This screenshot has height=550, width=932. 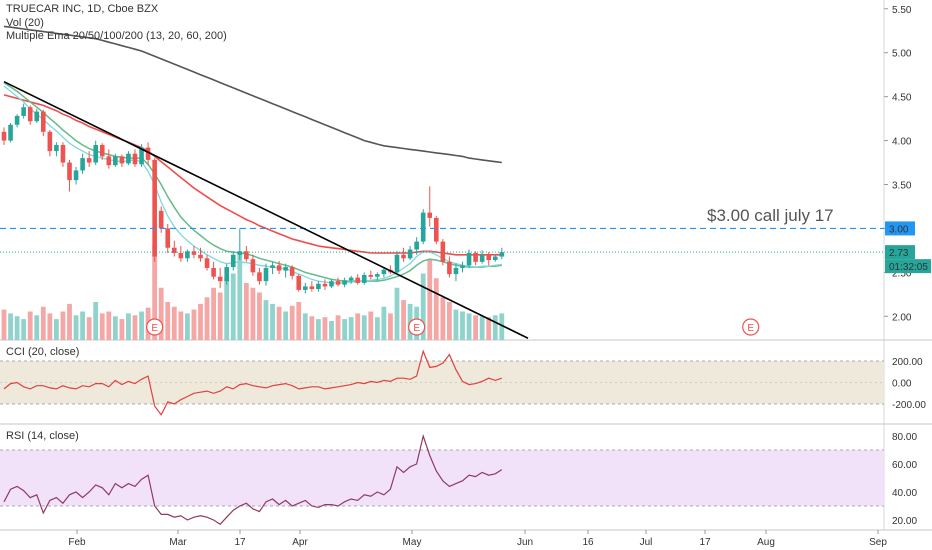 I want to click on earnings-marker: E, so click(x=155, y=327).